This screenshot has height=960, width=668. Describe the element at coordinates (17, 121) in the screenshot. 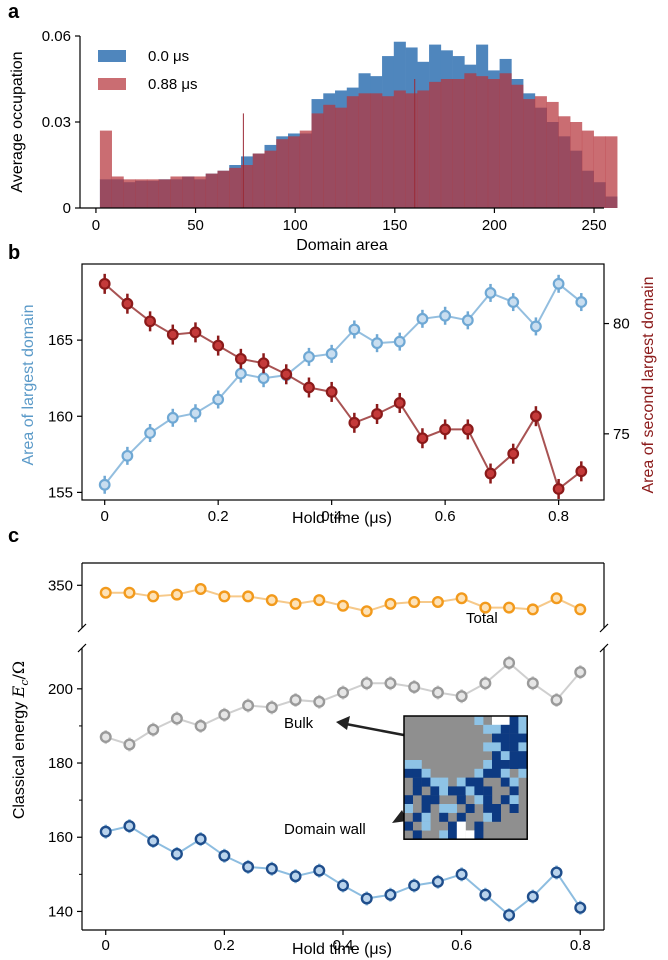

I see `panel-a-ylabel: Average occupation` at that location.